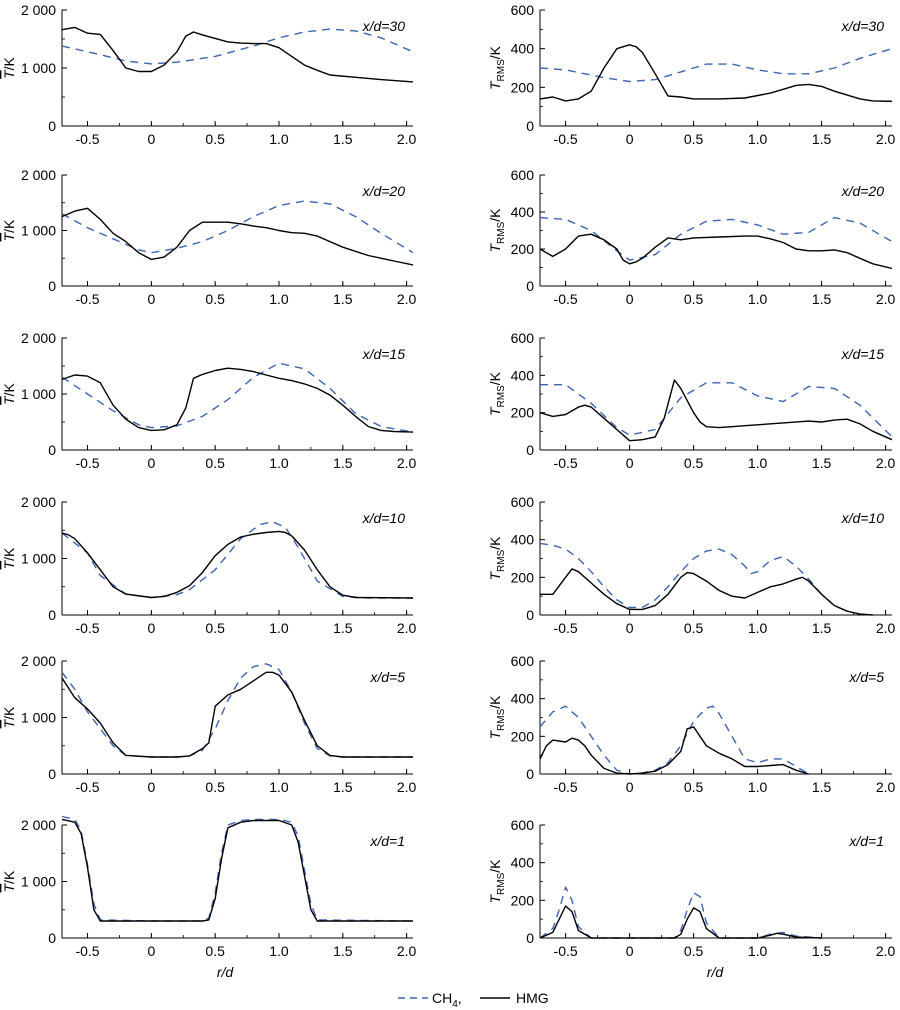  What do you see at coordinates (384, 518) in the screenshot?
I see `panel-annotation: x/d=10` at bounding box center [384, 518].